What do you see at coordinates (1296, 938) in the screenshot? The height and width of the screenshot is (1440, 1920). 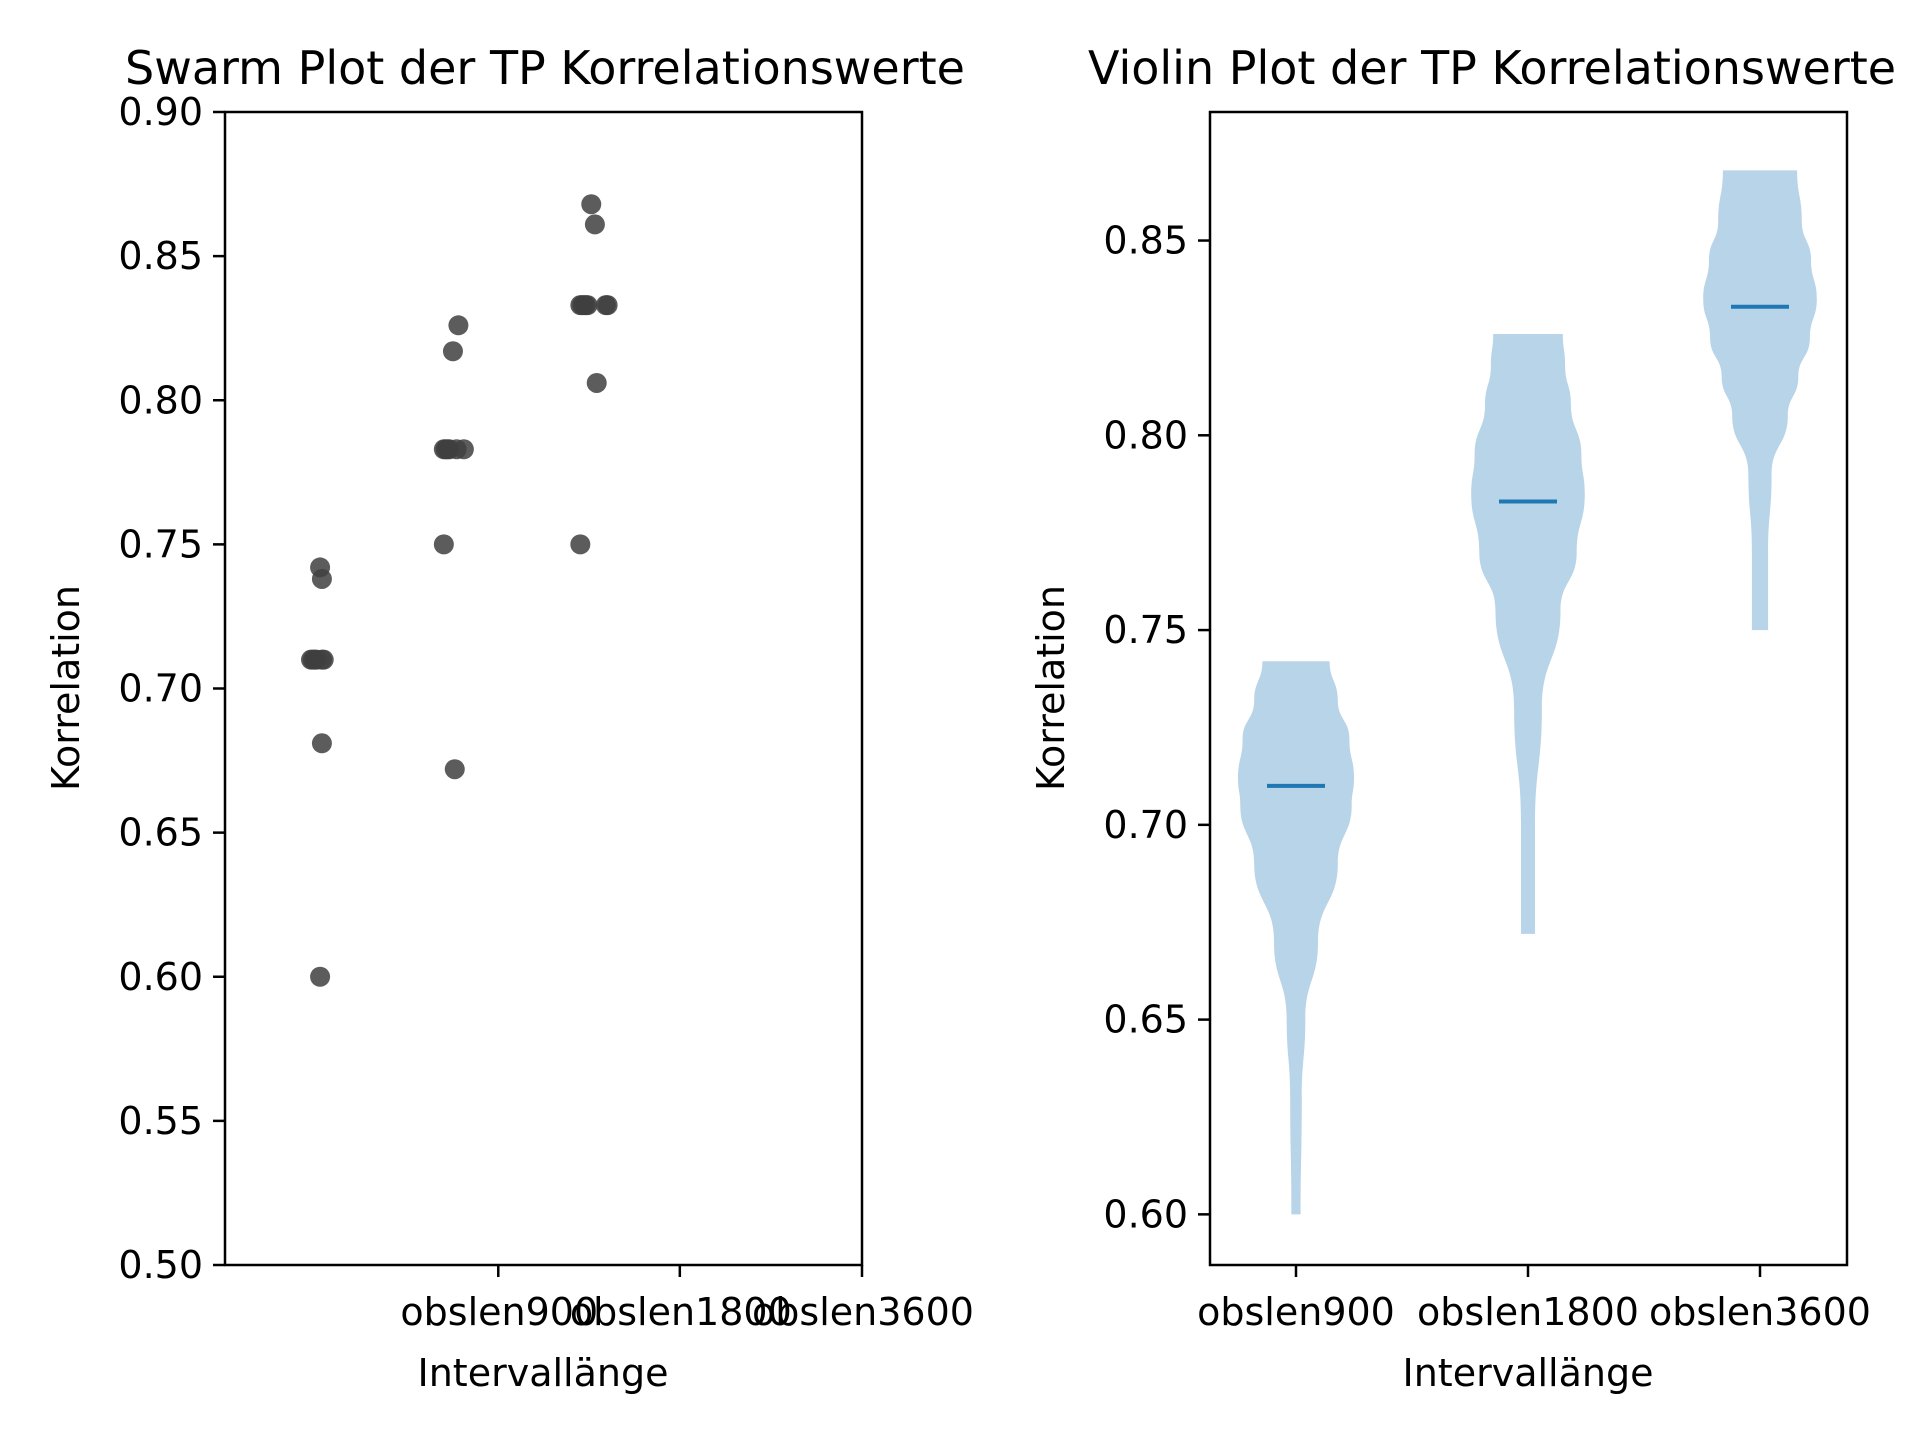 I see `violin-body-obslen900` at bounding box center [1296, 938].